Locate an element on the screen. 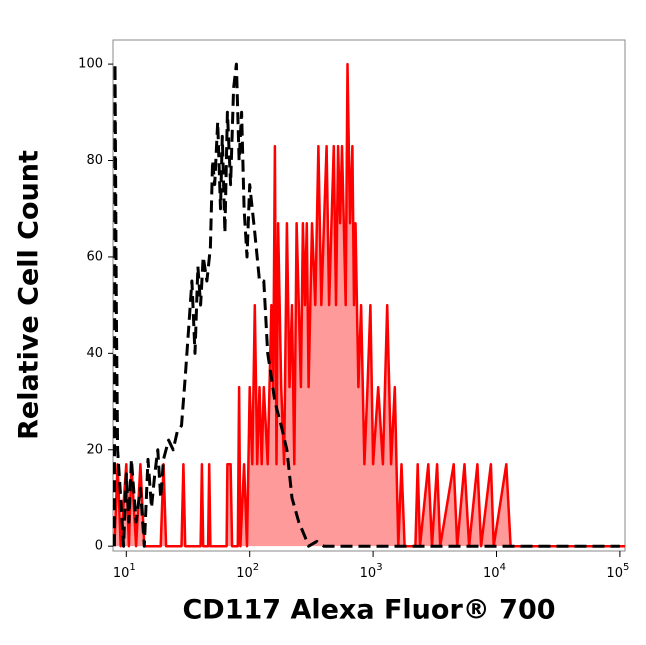 The image size is (646, 645). y-tick-label: 0 is located at coordinates (99, 546).